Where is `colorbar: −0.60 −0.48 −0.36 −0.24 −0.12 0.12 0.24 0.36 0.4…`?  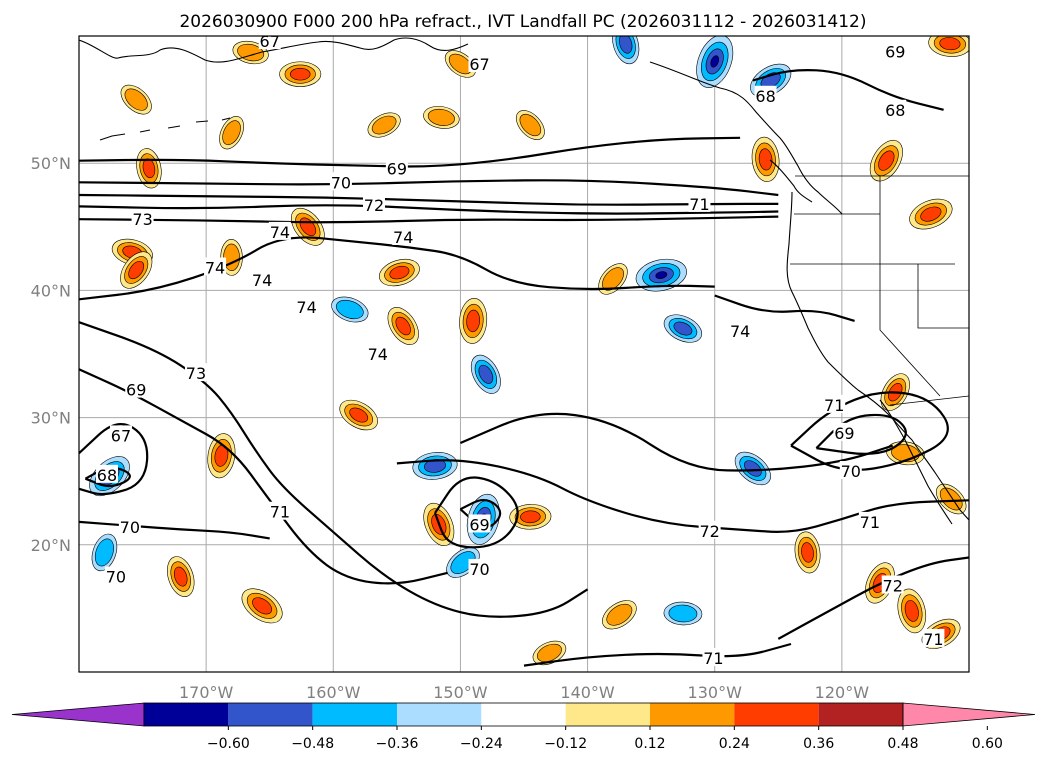 colorbar: −0.60 −0.48 −0.36 −0.24 −0.12 0.12 0.24 0.36 0.4… is located at coordinates (523, 727).